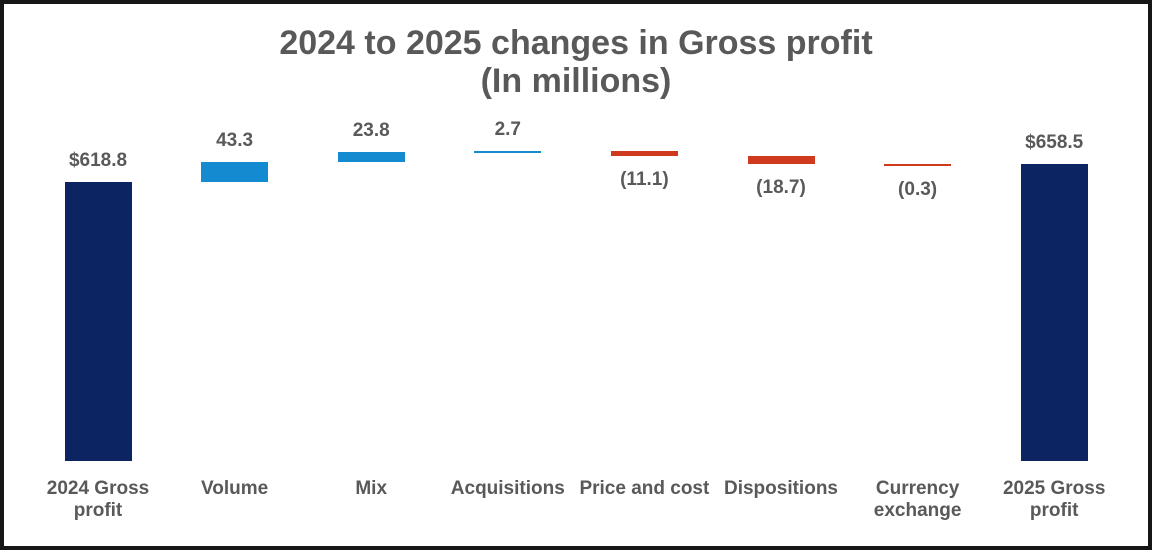  Describe the element at coordinates (98, 160) in the screenshot. I see `value-label-2024-gross-profit: $618.8` at that location.